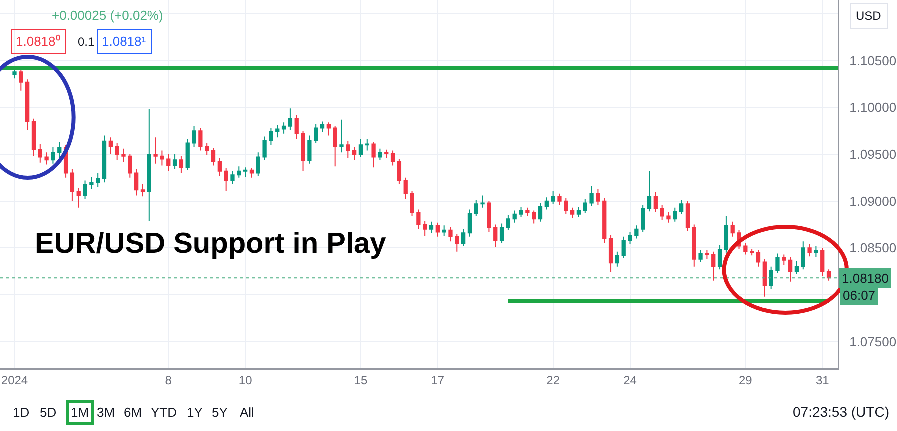 The width and height of the screenshot is (897, 431). I want to click on x-tick-label: 17, so click(438, 380).